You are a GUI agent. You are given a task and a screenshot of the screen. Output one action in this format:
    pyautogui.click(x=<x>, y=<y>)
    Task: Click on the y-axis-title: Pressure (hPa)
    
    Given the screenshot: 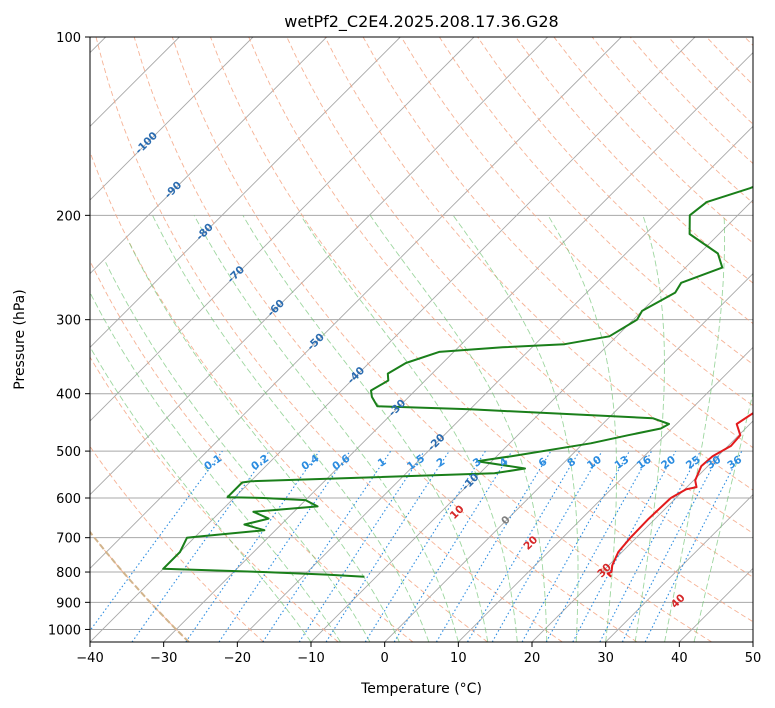 What is the action you would take?
    pyautogui.click(x=20, y=339)
    